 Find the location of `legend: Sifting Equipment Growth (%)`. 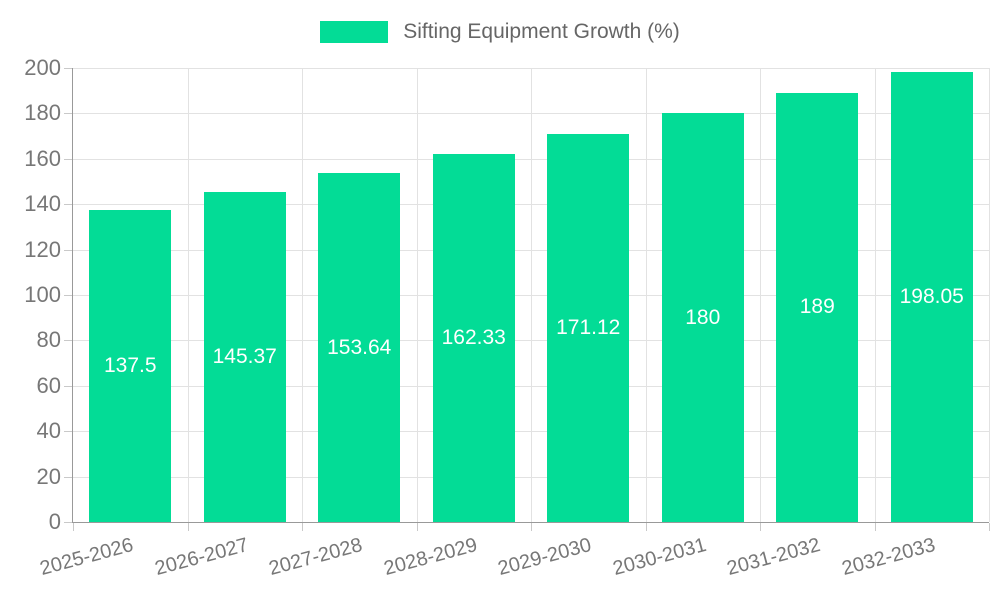

legend: Sifting Equipment Growth (%) is located at coordinates (500, 32).